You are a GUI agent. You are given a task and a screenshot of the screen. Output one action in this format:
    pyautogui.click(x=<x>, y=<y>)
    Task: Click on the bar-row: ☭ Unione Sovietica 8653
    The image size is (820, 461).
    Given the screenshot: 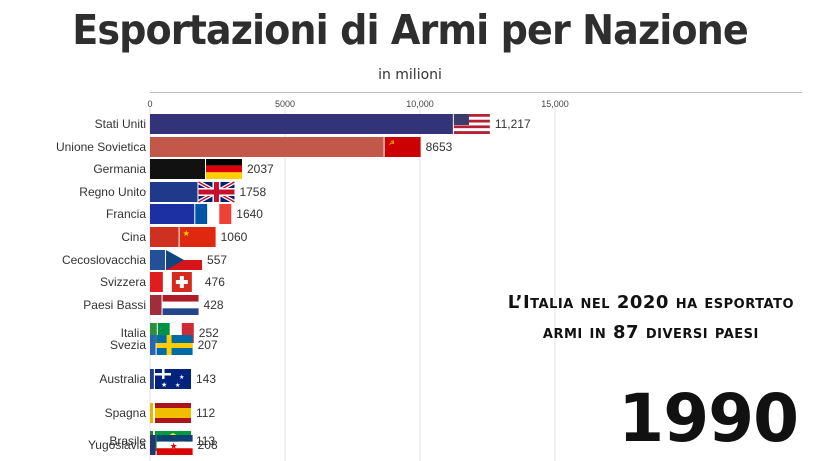 What is the action you would take?
    pyautogui.click(x=254, y=147)
    